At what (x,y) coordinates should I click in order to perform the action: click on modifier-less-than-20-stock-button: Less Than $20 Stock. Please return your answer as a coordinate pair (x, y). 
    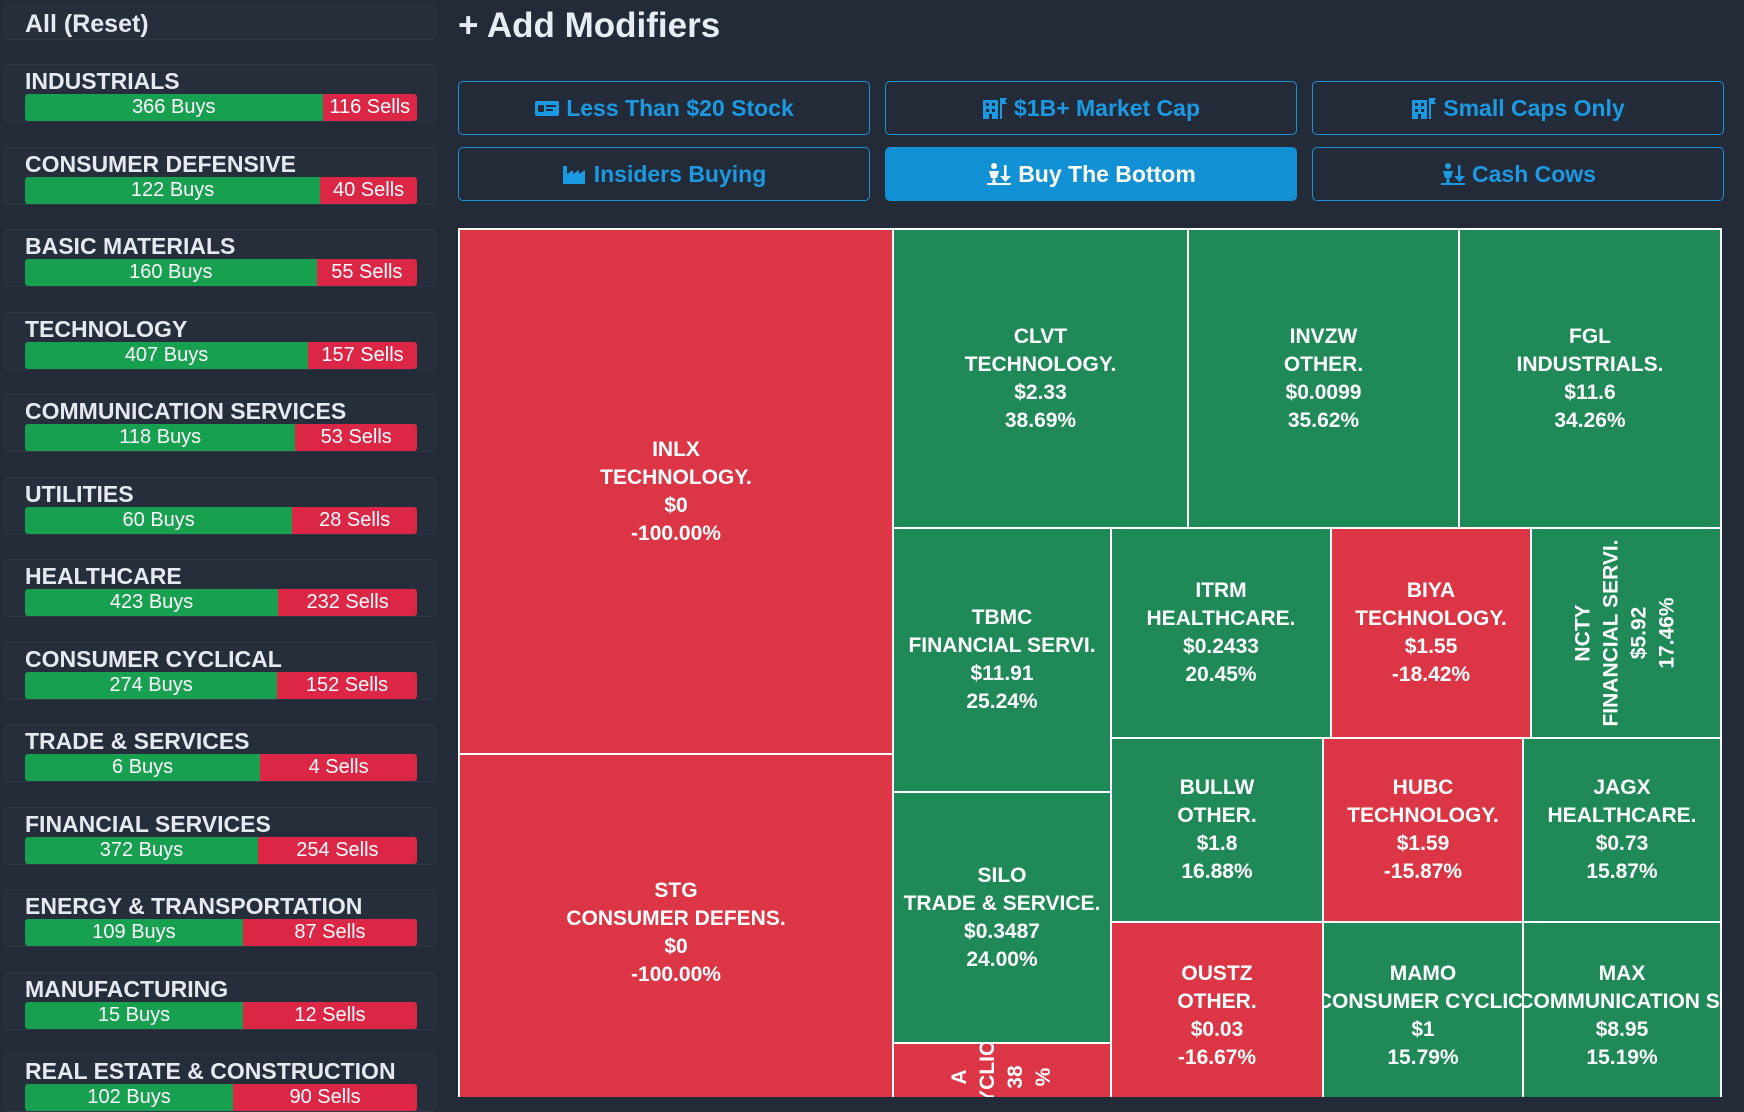
    Looking at the image, I should click on (664, 108).